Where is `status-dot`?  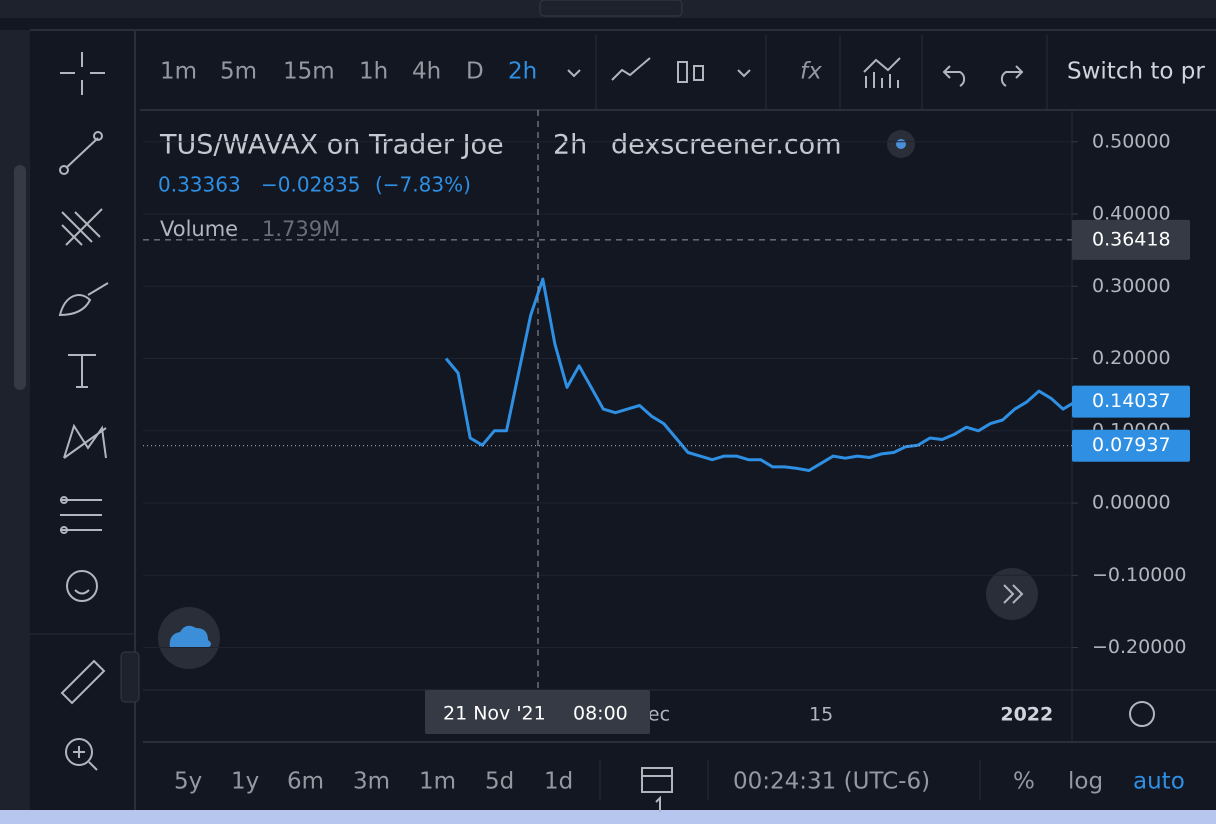 status-dot is located at coordinates (901, 144).